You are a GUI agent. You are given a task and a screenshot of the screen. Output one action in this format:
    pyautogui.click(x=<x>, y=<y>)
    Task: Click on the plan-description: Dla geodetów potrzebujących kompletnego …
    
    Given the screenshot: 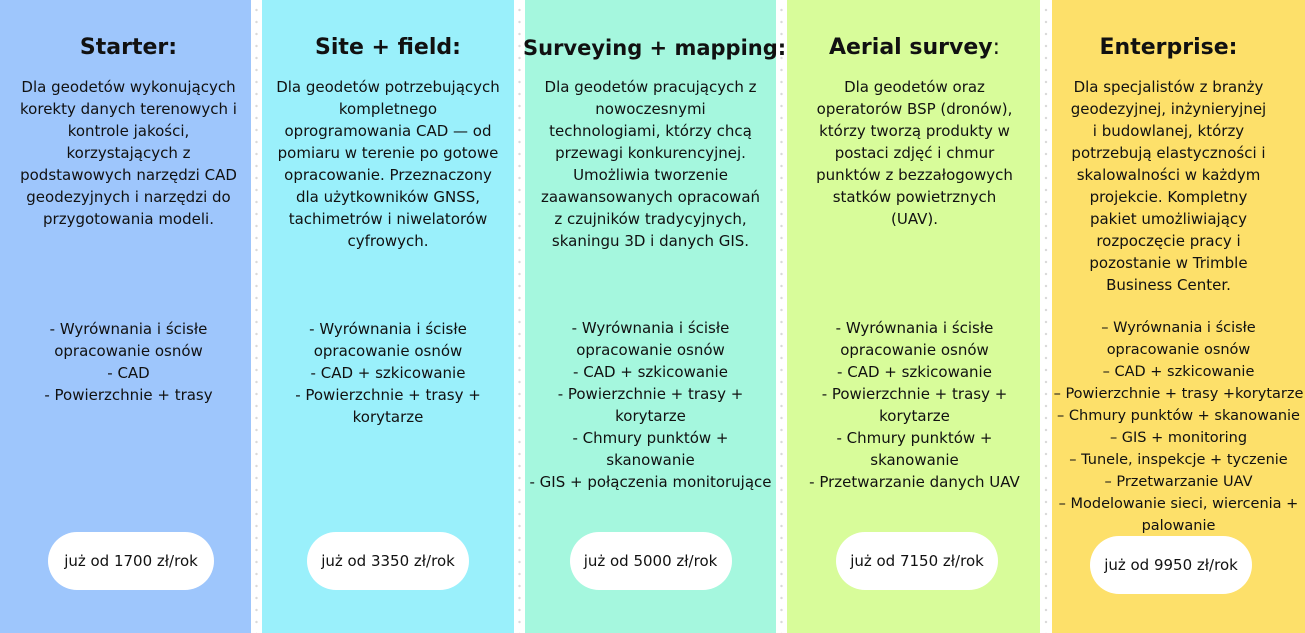 What is the action you would take?
    pyautogui.click(x=388, y=164)
    